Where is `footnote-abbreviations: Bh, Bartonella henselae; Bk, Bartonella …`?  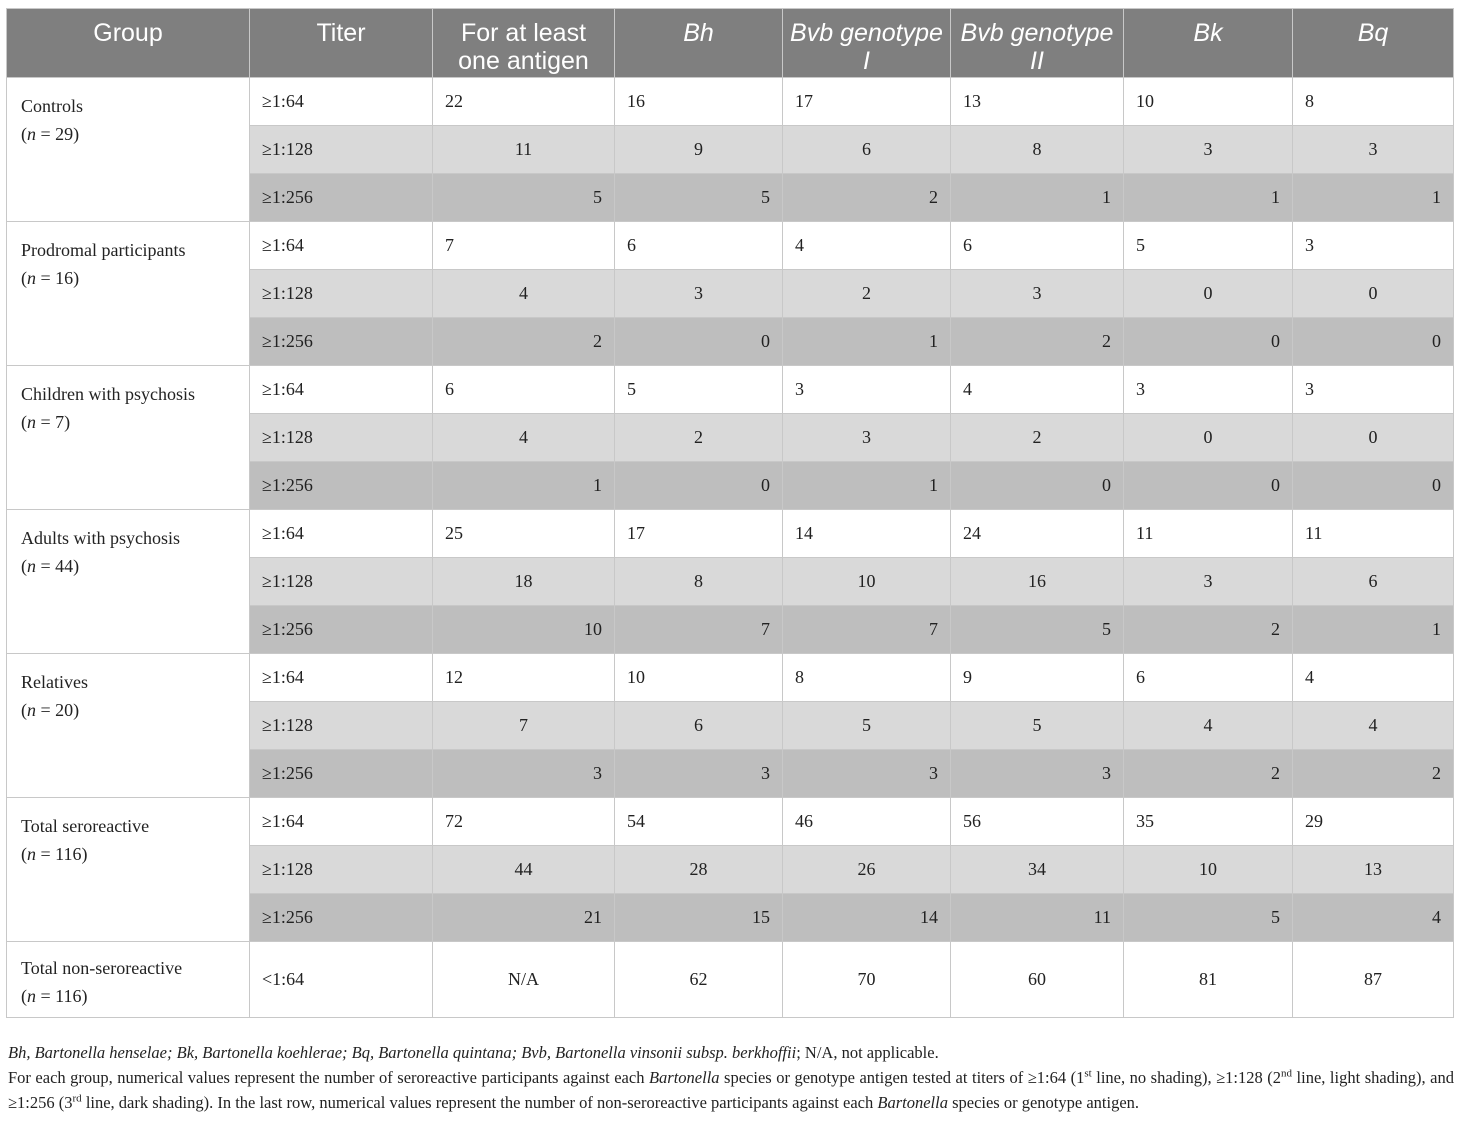 footnote-abbreviations: Bh, Bartonella henselae; Bk, Bartonella … is located at coordinates (731, 1052).